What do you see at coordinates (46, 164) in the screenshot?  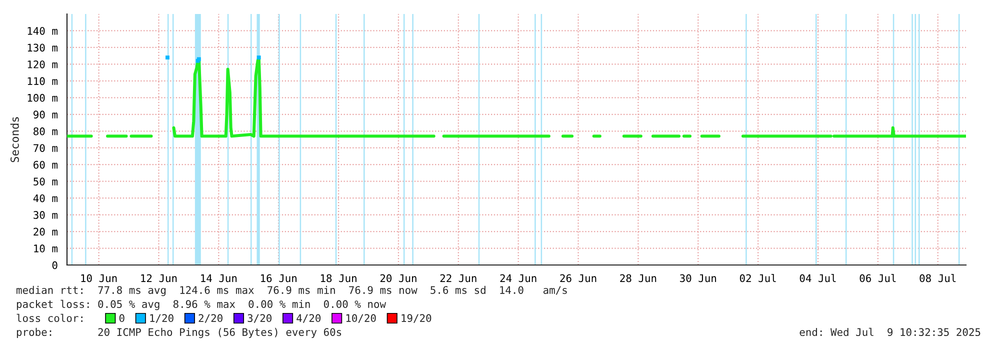 I see `y-tick-label: 60 m` at bounding box center [46, 164].